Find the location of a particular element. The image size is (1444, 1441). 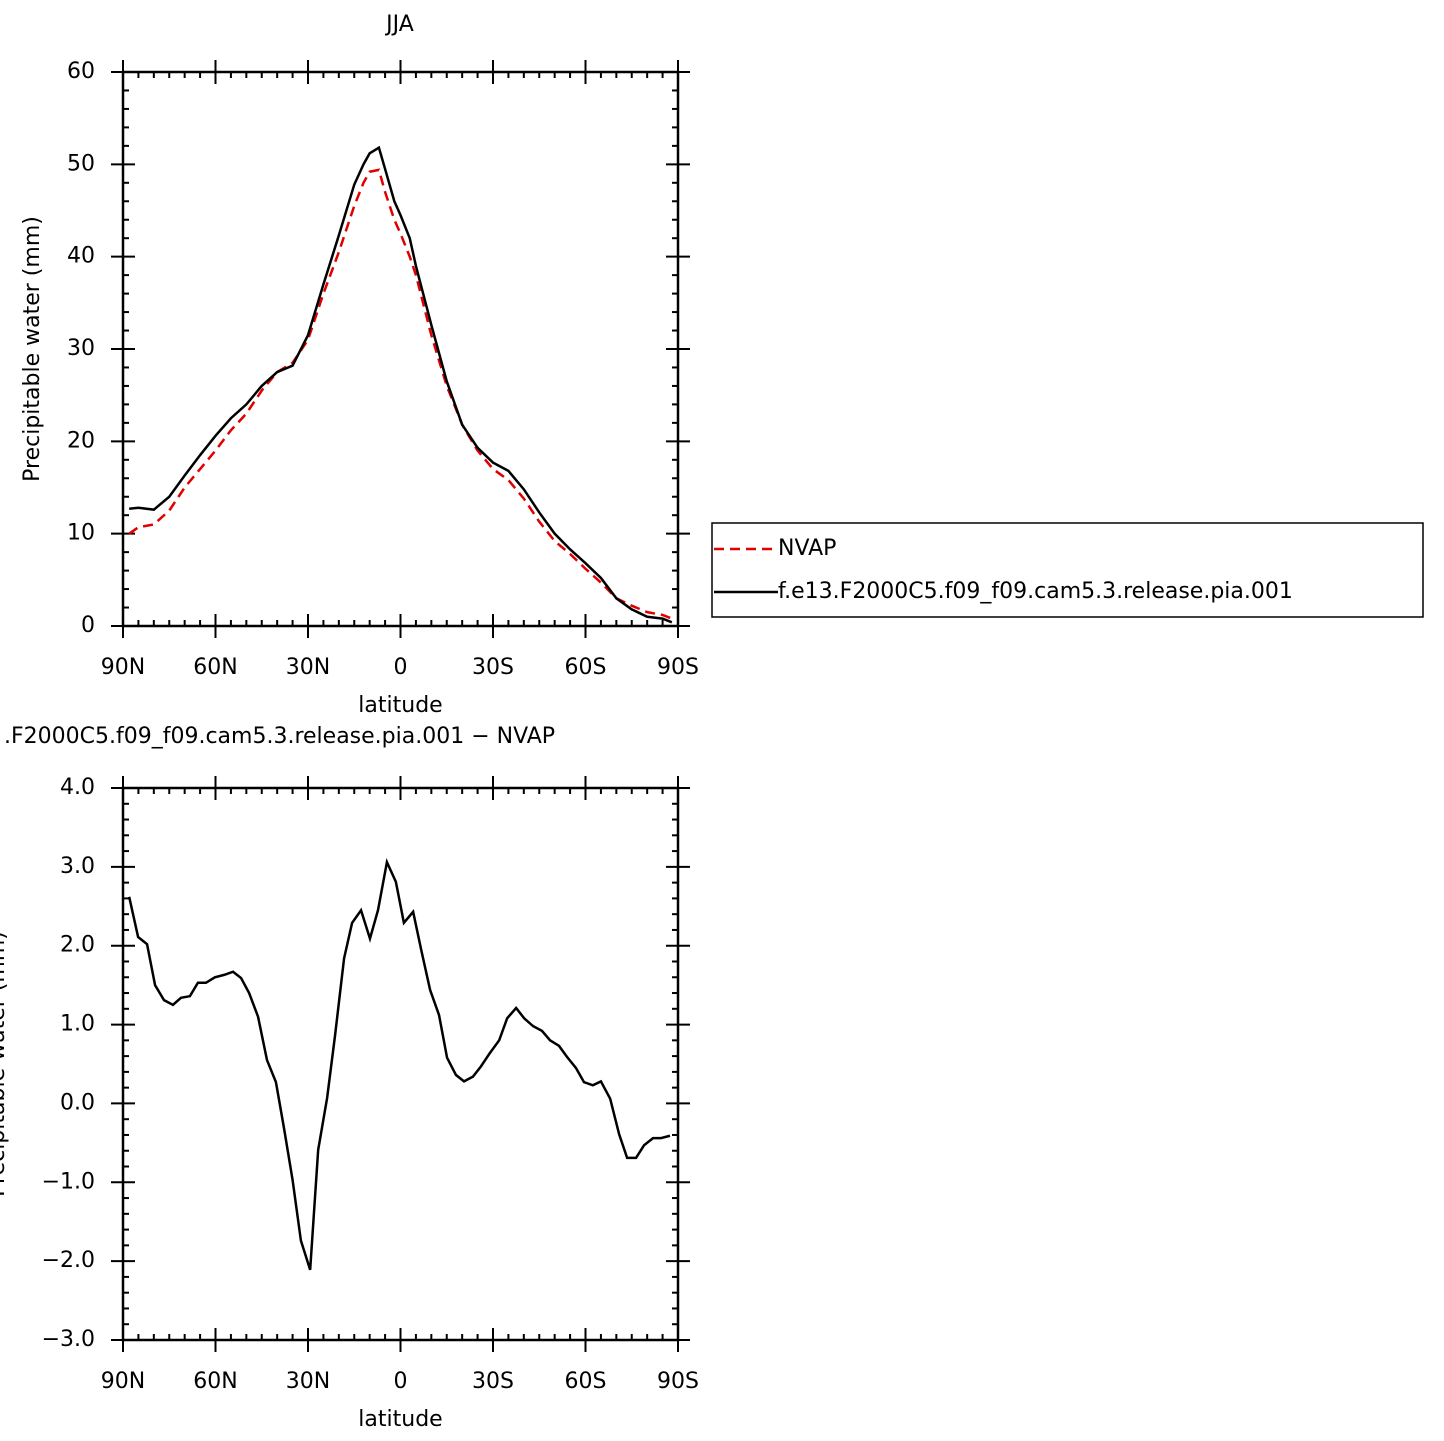

y-tick-label: 50 is located at coordinates (81, 163).